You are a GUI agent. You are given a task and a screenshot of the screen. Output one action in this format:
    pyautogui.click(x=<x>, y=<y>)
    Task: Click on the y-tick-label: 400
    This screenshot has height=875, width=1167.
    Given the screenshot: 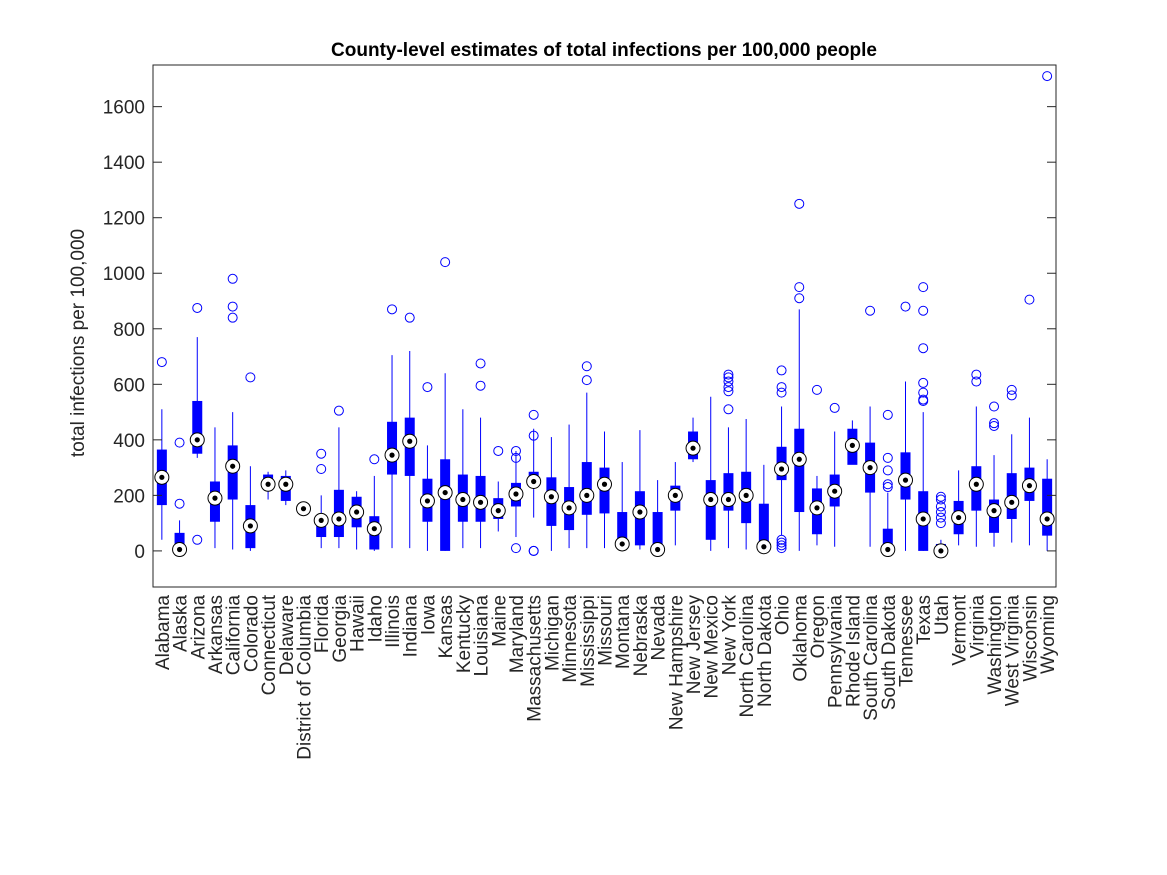 What is the action you would take?
    pyautogui.click(x=129, y=441)
    